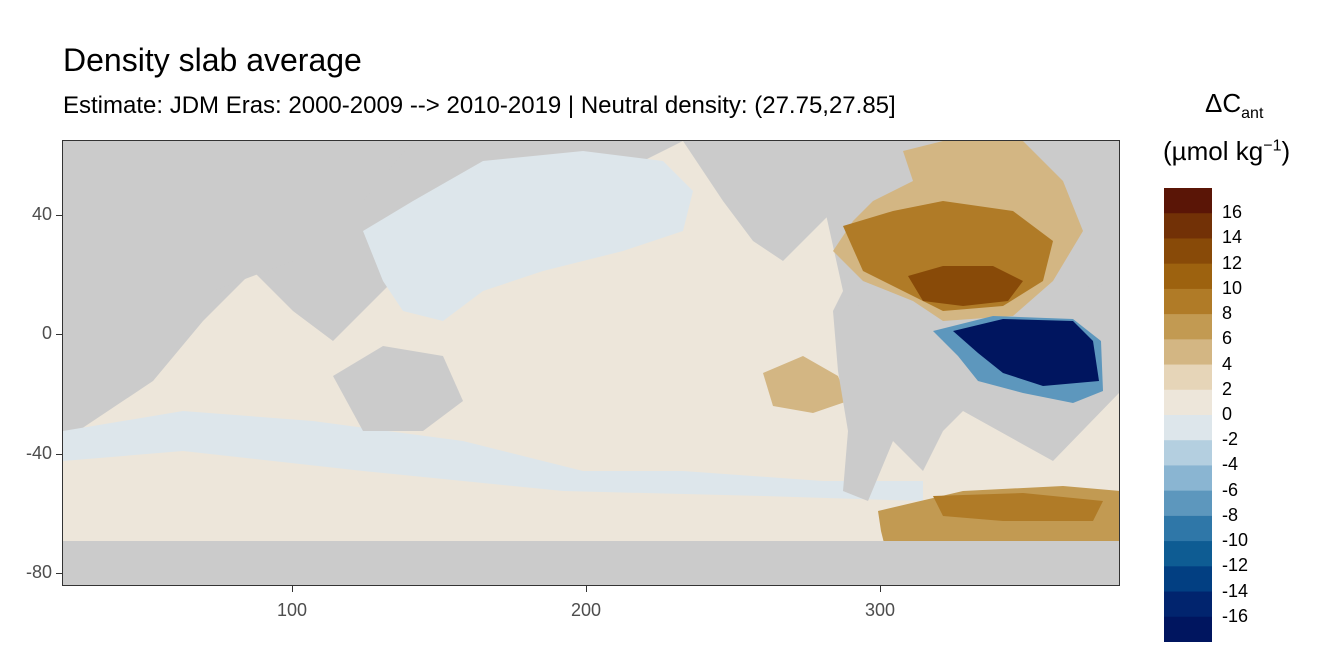  What do you see at coordinates (528, 236) in the screenshot?
I see `north-pacific-negative-region` at bounding box center [528, 236].